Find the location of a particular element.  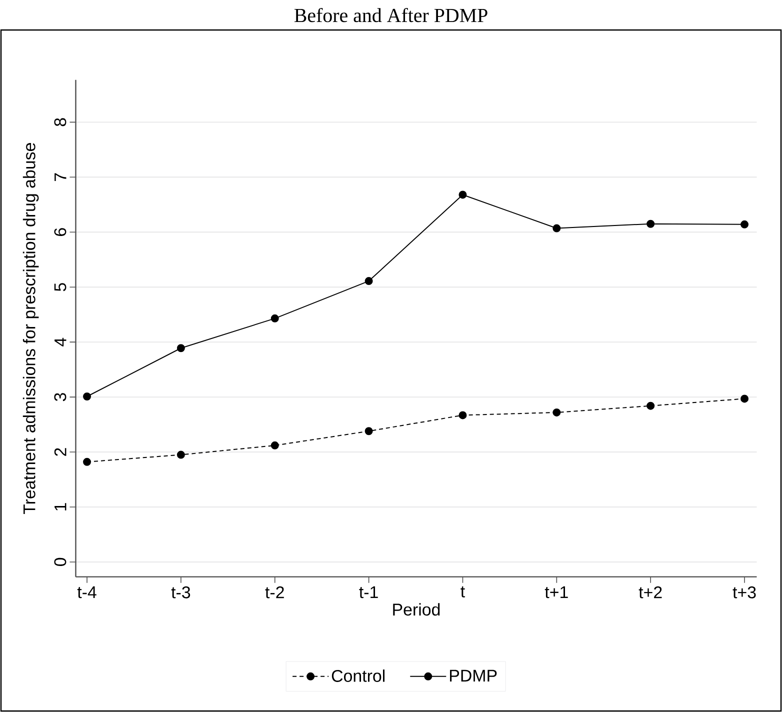

y-tick-label: 1 is located at coordinates (60, 506).